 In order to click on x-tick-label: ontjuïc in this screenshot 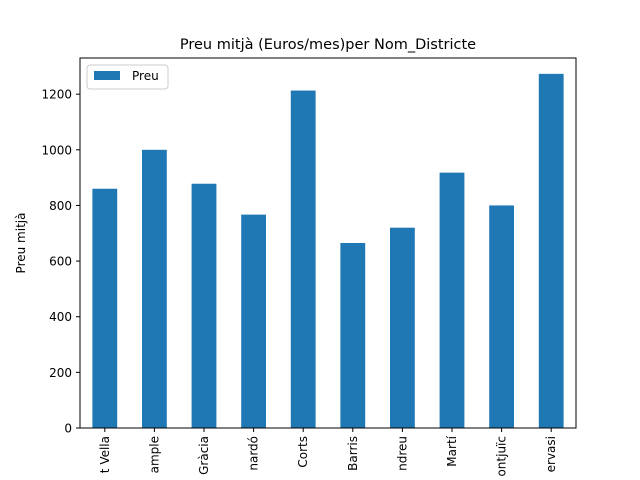, I will do `click(502, 456)`.